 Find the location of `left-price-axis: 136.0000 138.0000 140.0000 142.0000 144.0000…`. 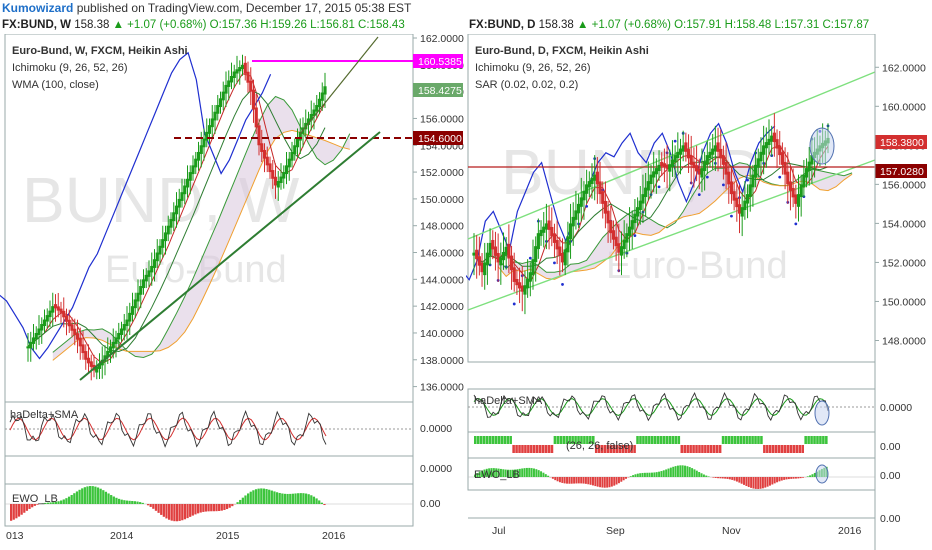

left-price-axis: 136.0000 138.0000 140.0000 142.0000 144.0000… is located at coordinates (438, 214).